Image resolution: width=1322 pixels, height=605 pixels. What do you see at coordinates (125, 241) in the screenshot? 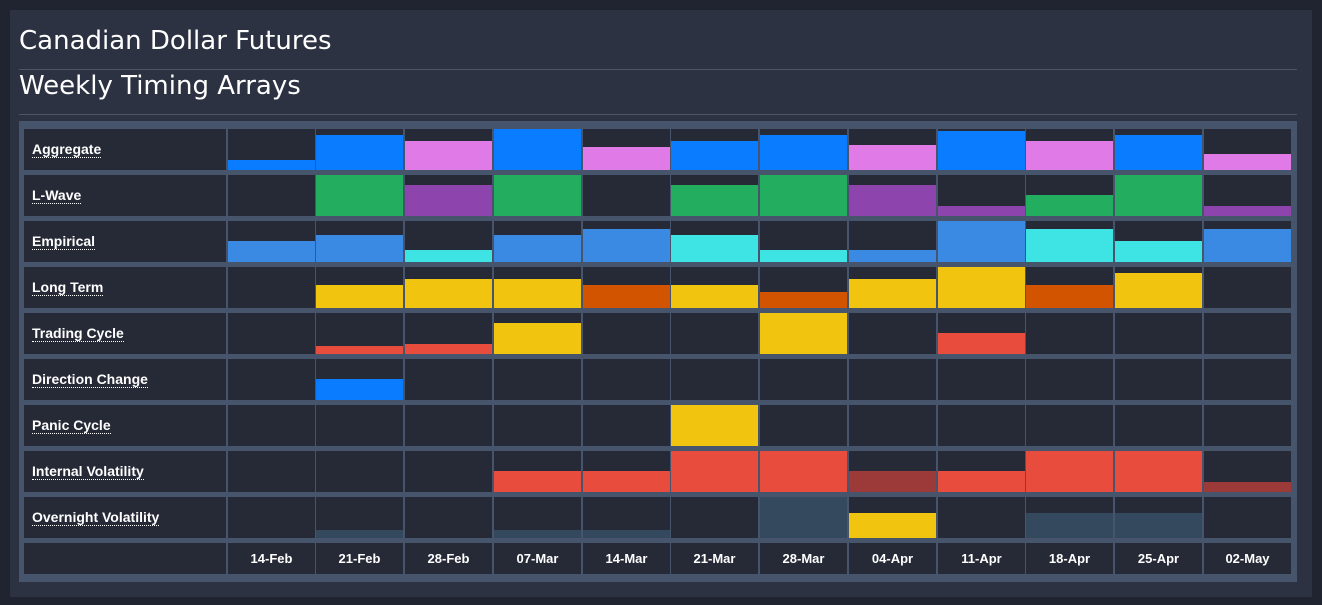
I see `row-label: Empirical` at bounding box center [125, 241].